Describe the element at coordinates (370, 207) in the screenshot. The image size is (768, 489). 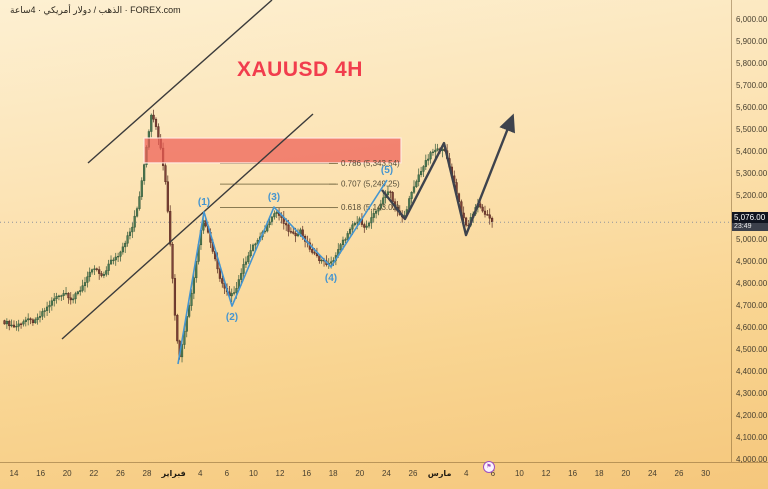
I see `fib-label-0.618: 0.618 (5,143.02)` at that location.